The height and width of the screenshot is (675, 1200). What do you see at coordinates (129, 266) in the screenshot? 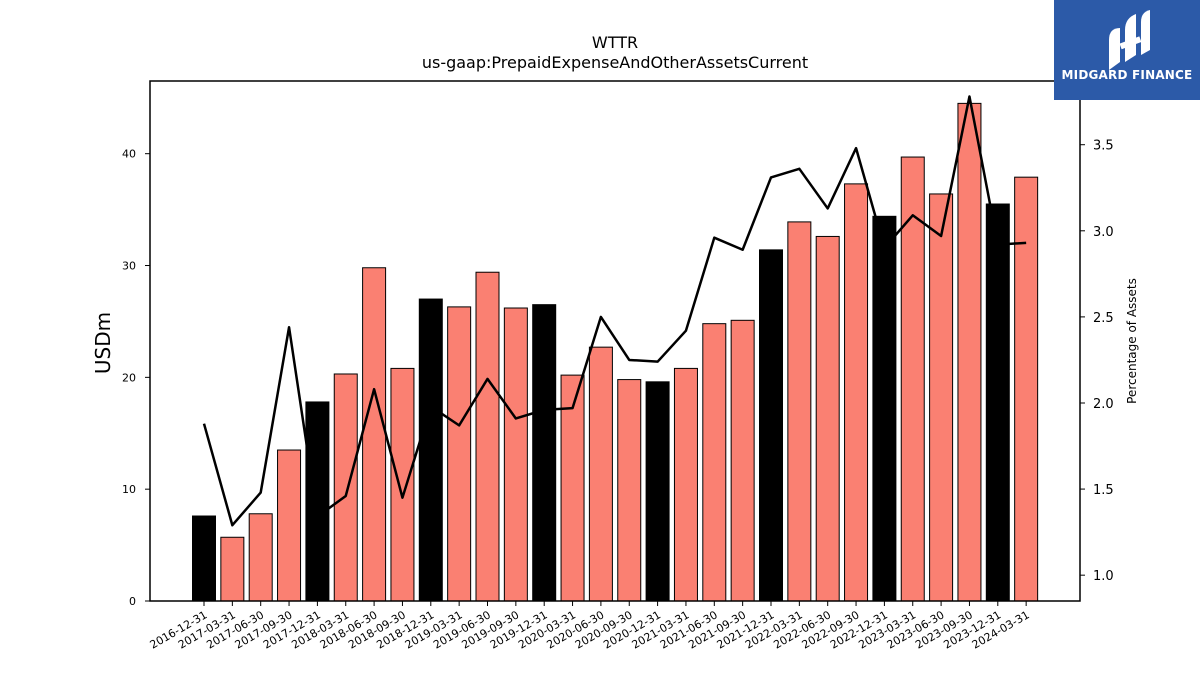
I see `y-tick-label: 30` at bounding box center [129, 266].